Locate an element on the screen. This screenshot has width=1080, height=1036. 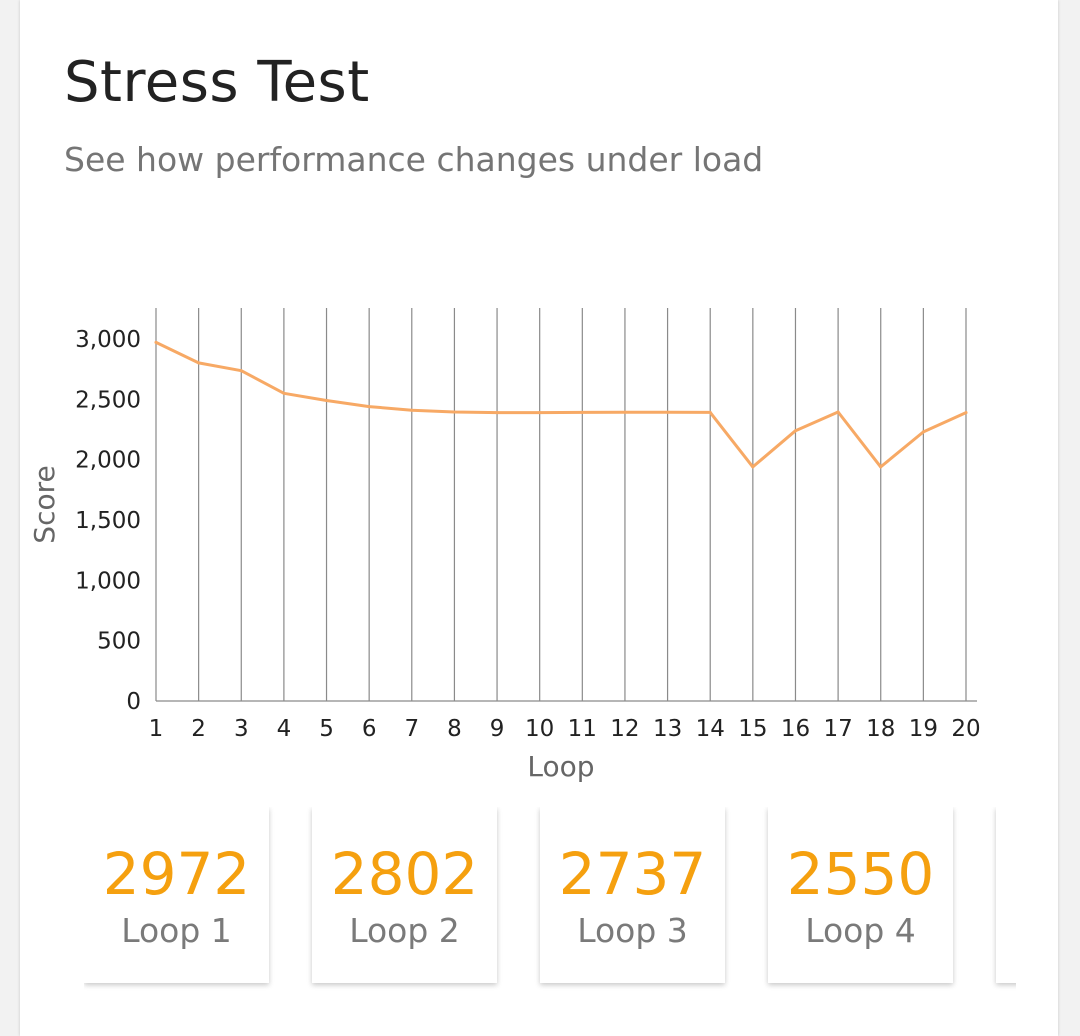
x-tick-label: 17 is located at coordinates (837, 729).